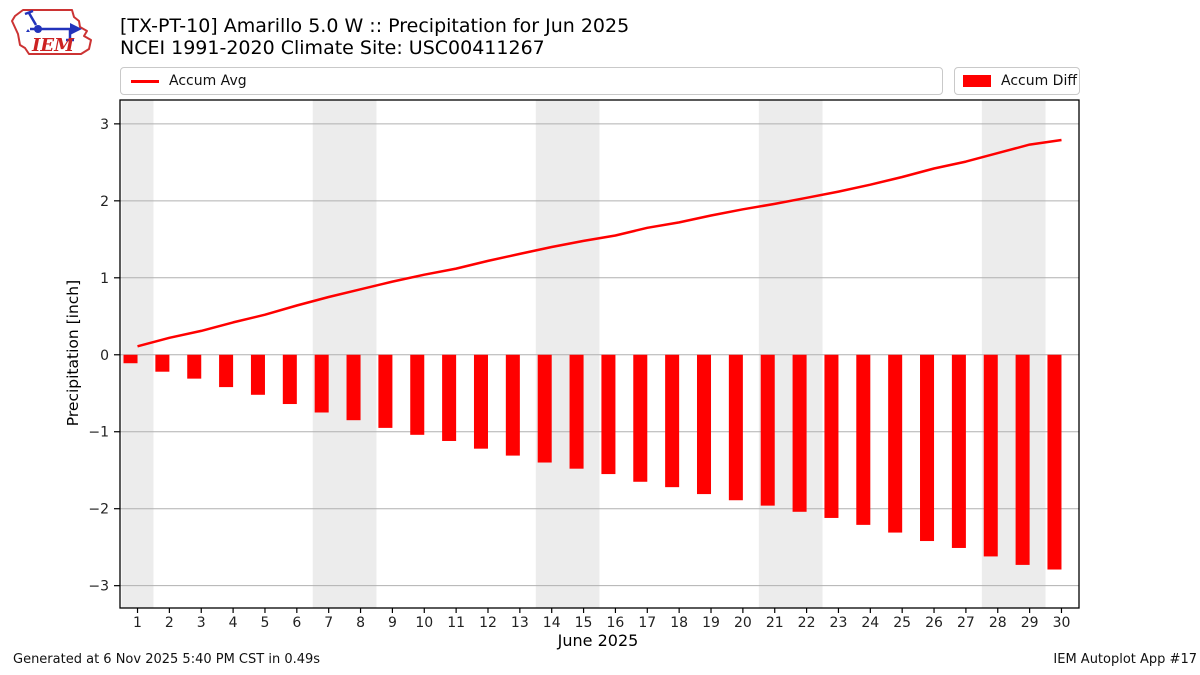 The image size is (1200, 675). Describe the element at coordinates (616, 623) in the screenshot. I see `x-tick-label: 16` at that location.